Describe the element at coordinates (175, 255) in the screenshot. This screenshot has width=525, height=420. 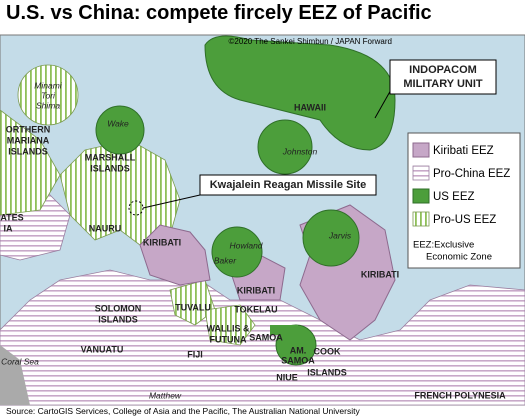
I see `kiribati-eez` at that location.